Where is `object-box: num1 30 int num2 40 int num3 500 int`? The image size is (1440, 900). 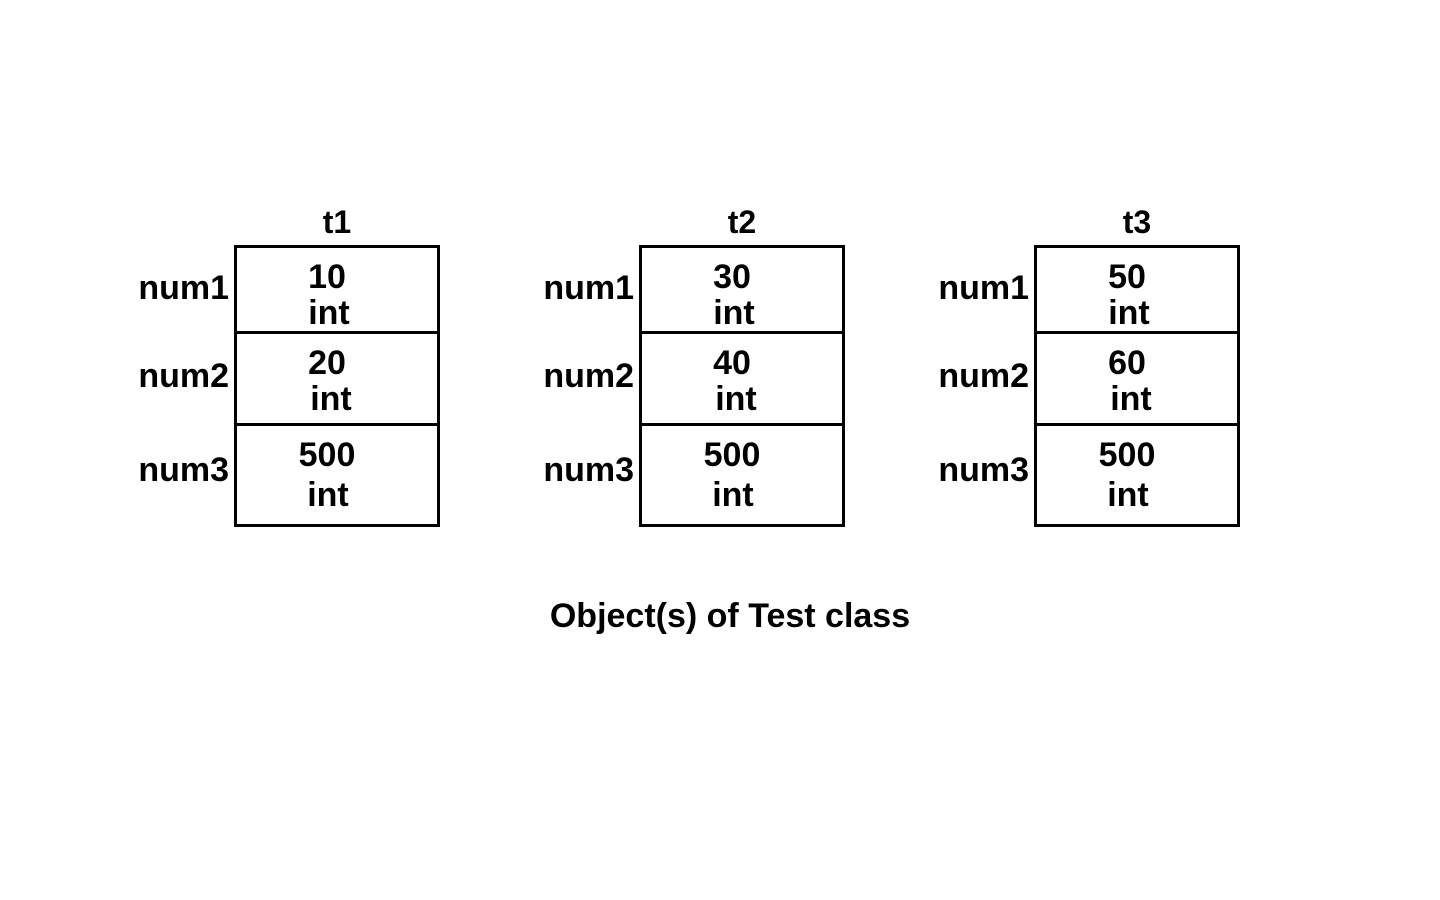 object-box: num1 30 int num2 40 int num3 500 int is located at coordinates (694, 386).